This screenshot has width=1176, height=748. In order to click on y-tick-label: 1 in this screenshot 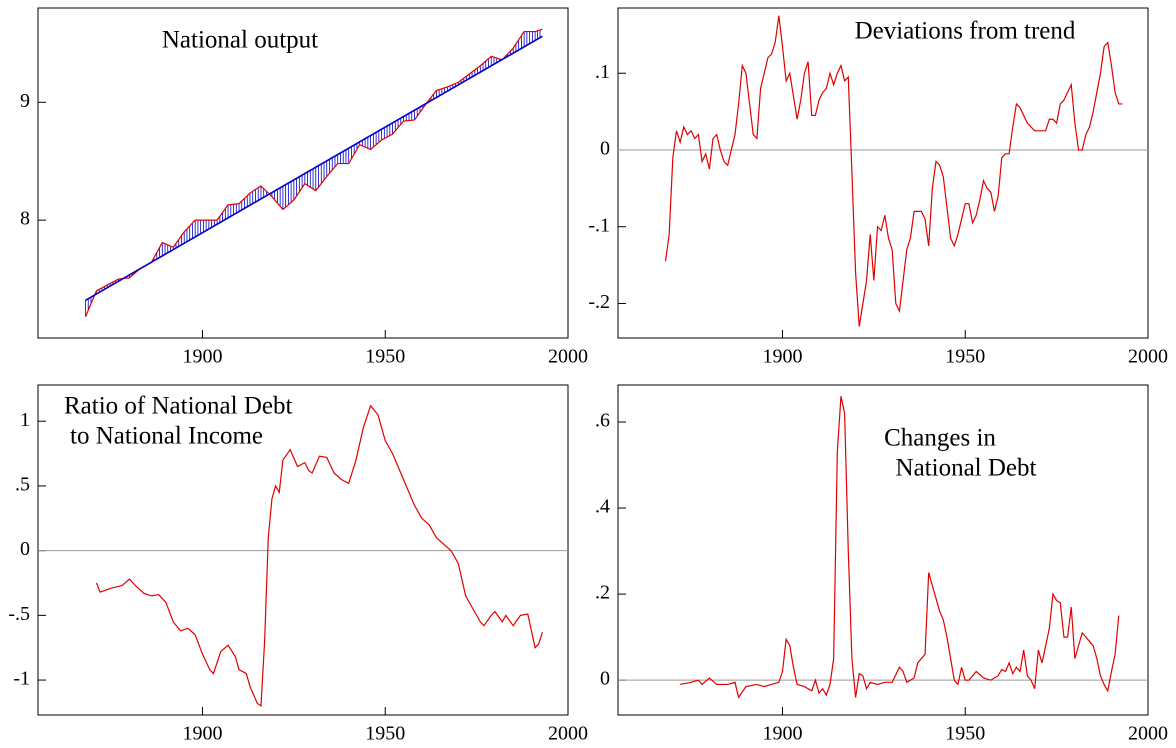, I will do `click(25, 420)`.